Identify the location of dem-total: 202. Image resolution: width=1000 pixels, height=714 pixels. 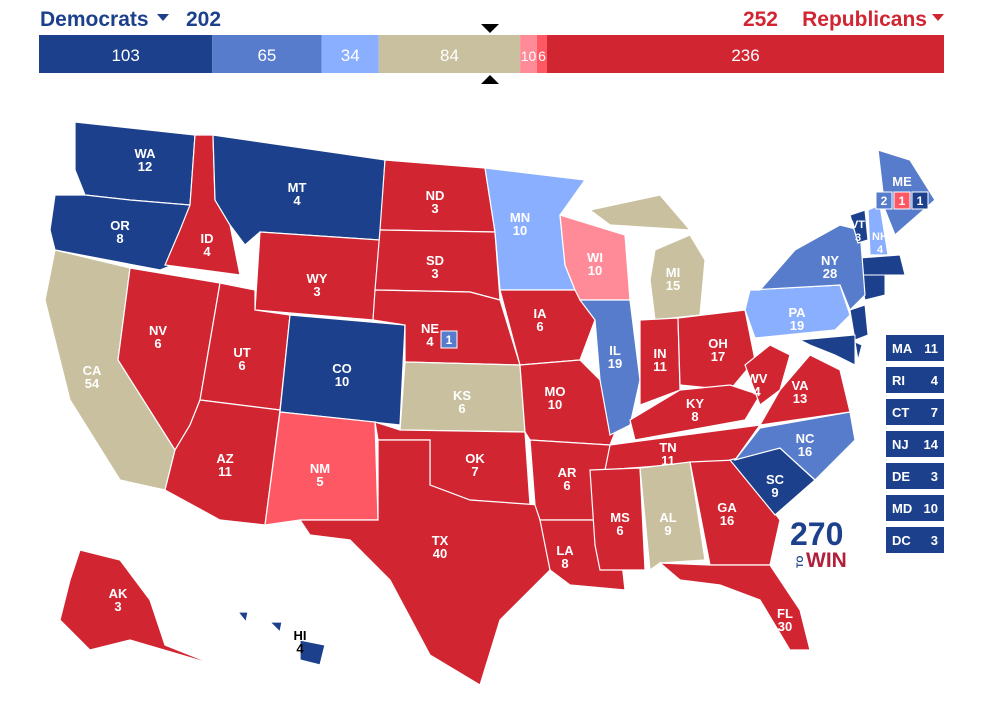
(203, 19).